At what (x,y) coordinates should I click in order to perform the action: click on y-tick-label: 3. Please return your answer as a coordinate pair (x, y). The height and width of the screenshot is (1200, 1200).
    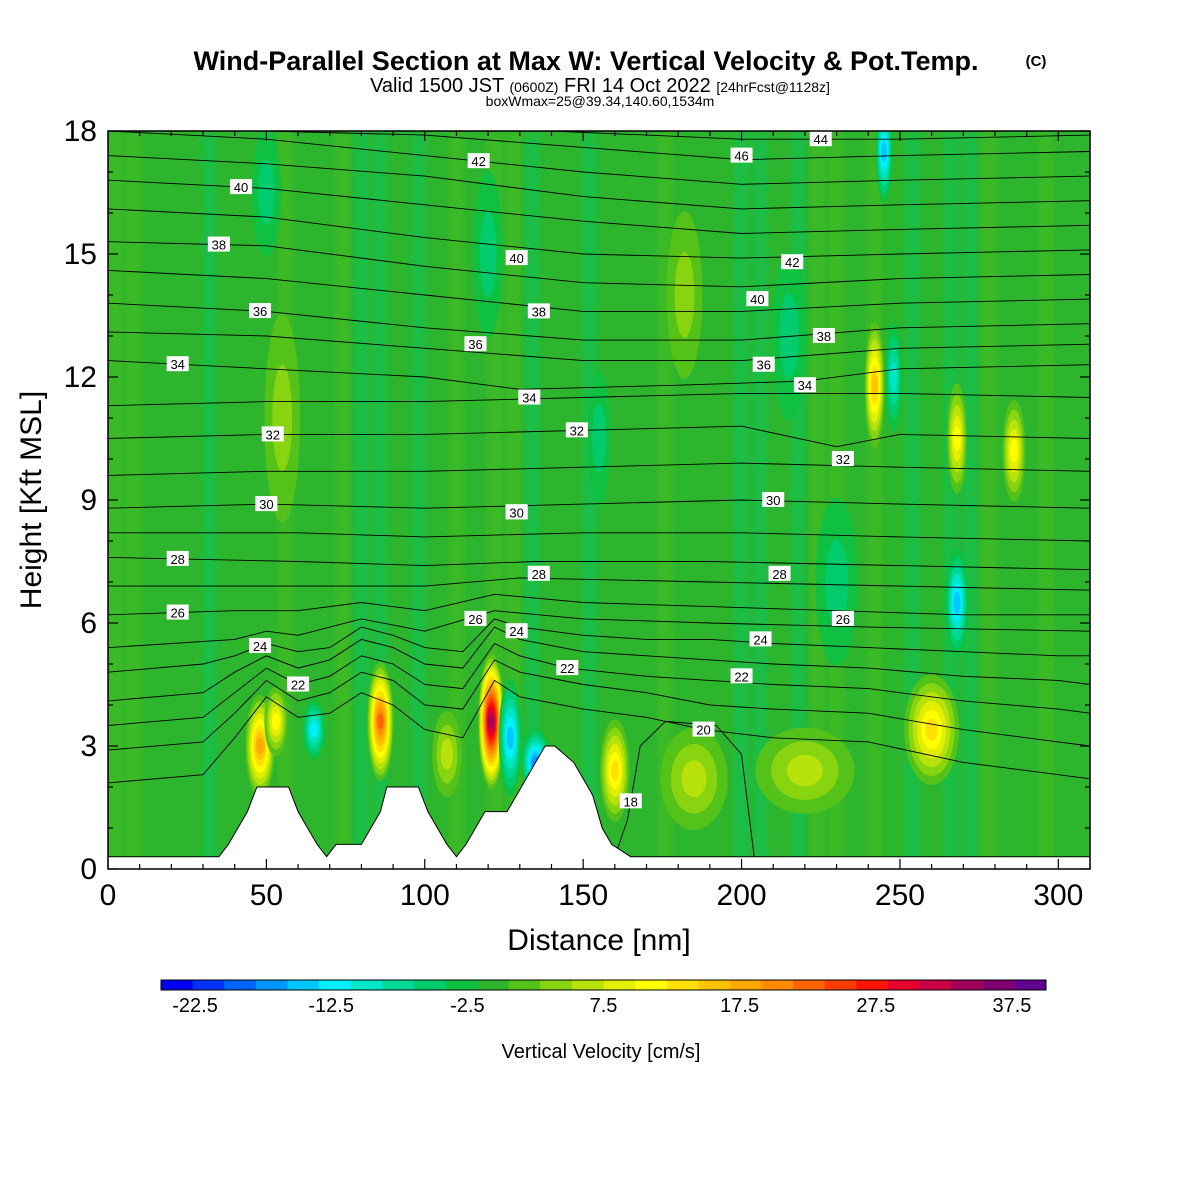
    Looking at the image, I should click on (88, 746).